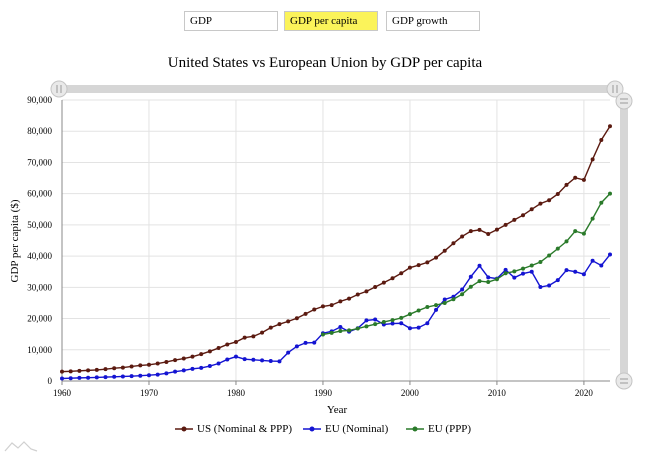  Describe the element at coordinates (337, 89) in the screenshot. I see `horizontal-range-scrollbar` at that location.